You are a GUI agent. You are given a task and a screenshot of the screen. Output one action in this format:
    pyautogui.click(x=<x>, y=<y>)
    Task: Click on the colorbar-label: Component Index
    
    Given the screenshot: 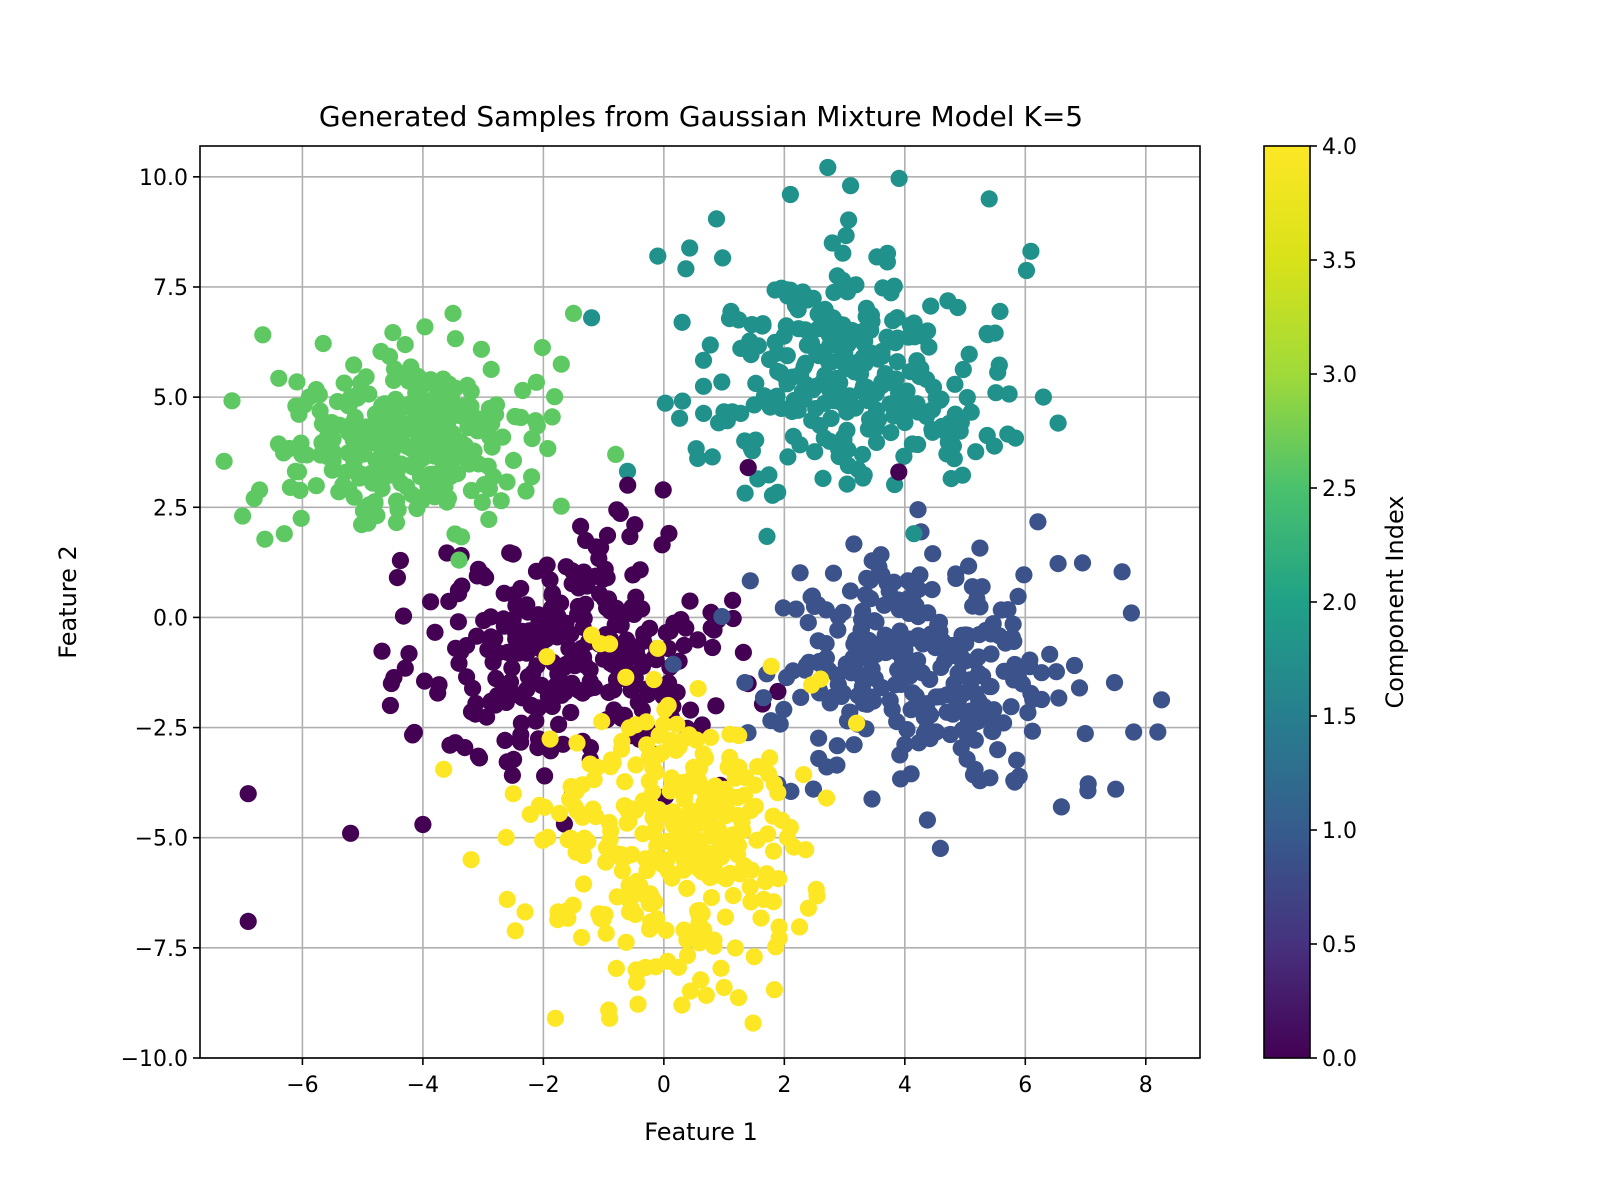 What is the action you would take?
    pyautogui.click(x=1395, y=601)
    